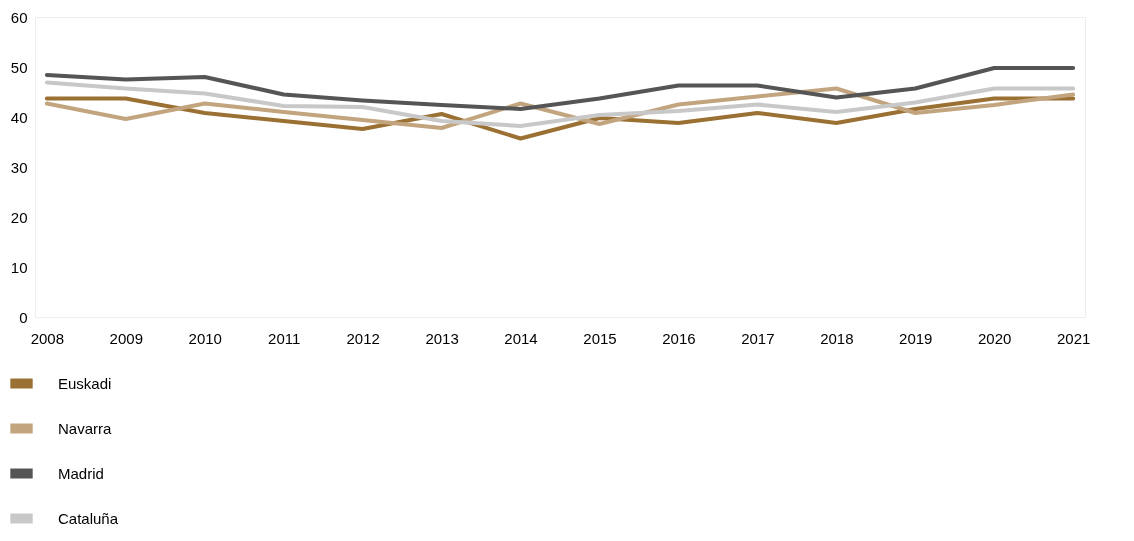 The height and width of the screenshot is (541, 1134). What do you see at coordinates (126, 338) in the screenshot?
I see `x-tick-label: 2009` at bounding box center [126, 338].